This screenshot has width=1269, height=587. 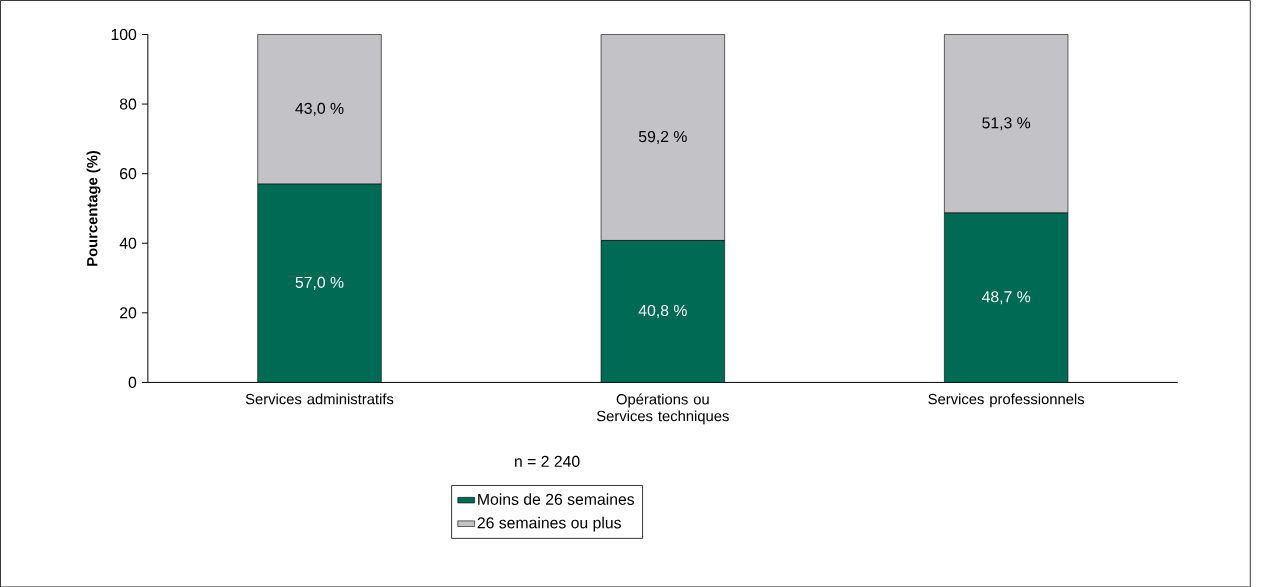 What do you see at coordinates (128, 173) in the screenshot?
I see `y-tick-label: 60` at bounding box center [128, 173].